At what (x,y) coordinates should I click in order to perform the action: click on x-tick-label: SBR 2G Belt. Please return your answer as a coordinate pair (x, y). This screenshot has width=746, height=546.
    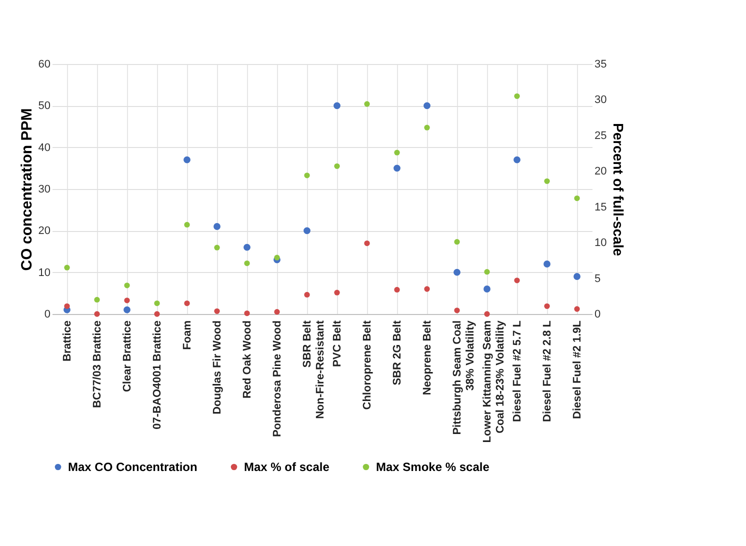
    Looking at the image, I should click on (398, 353).